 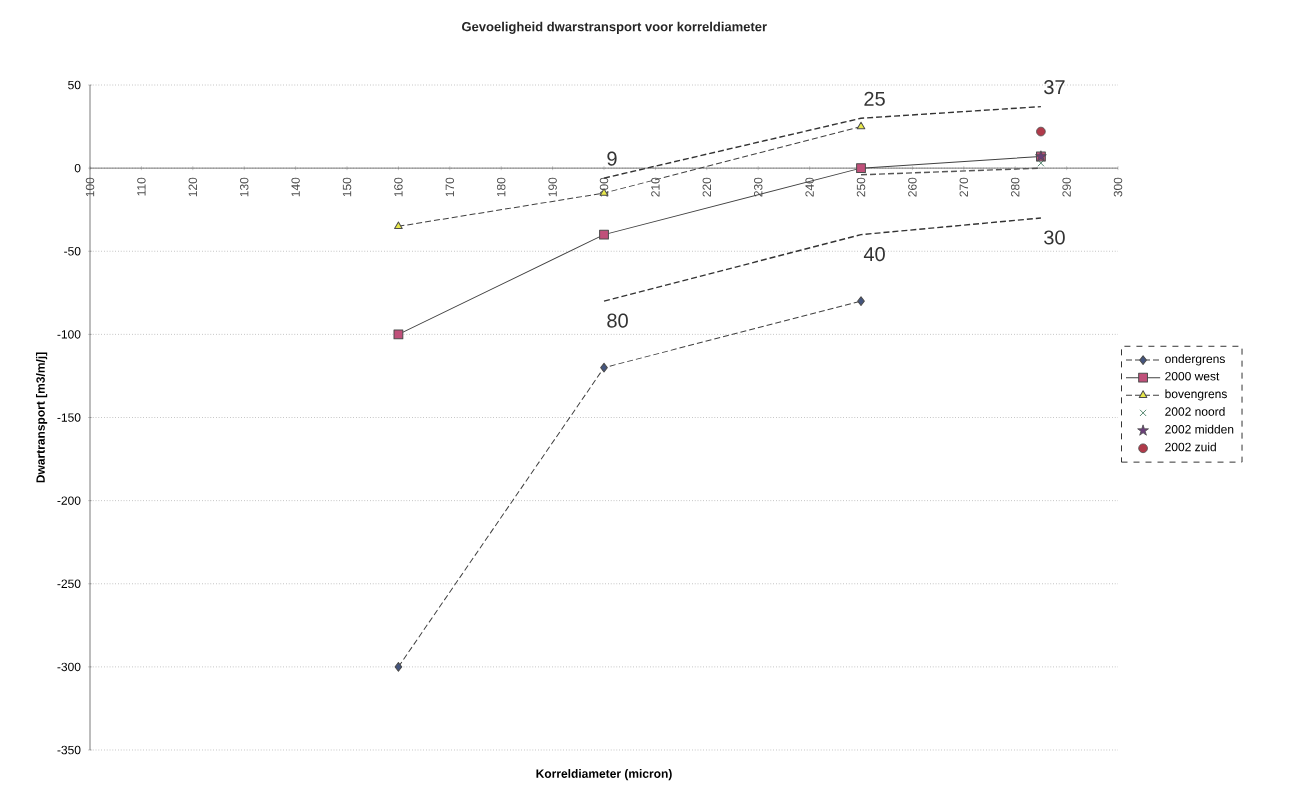 What do you see at coordinates (1192, 376) in the screenshot?
I see `legend-label: 2000 west` at bounding box center [1192, 376].